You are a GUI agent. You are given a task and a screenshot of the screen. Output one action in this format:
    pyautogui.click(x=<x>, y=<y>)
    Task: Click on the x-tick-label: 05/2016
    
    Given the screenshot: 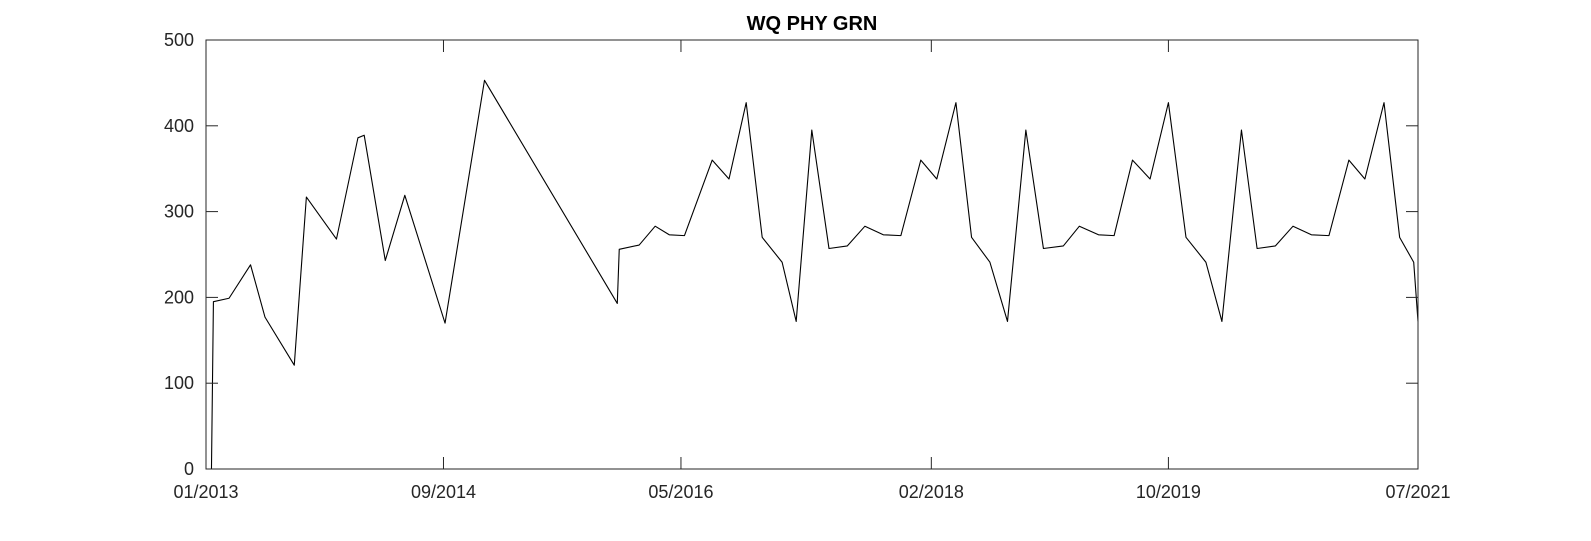 What is the action you would take?
    pyautogui.click(x=680, y=492)
    